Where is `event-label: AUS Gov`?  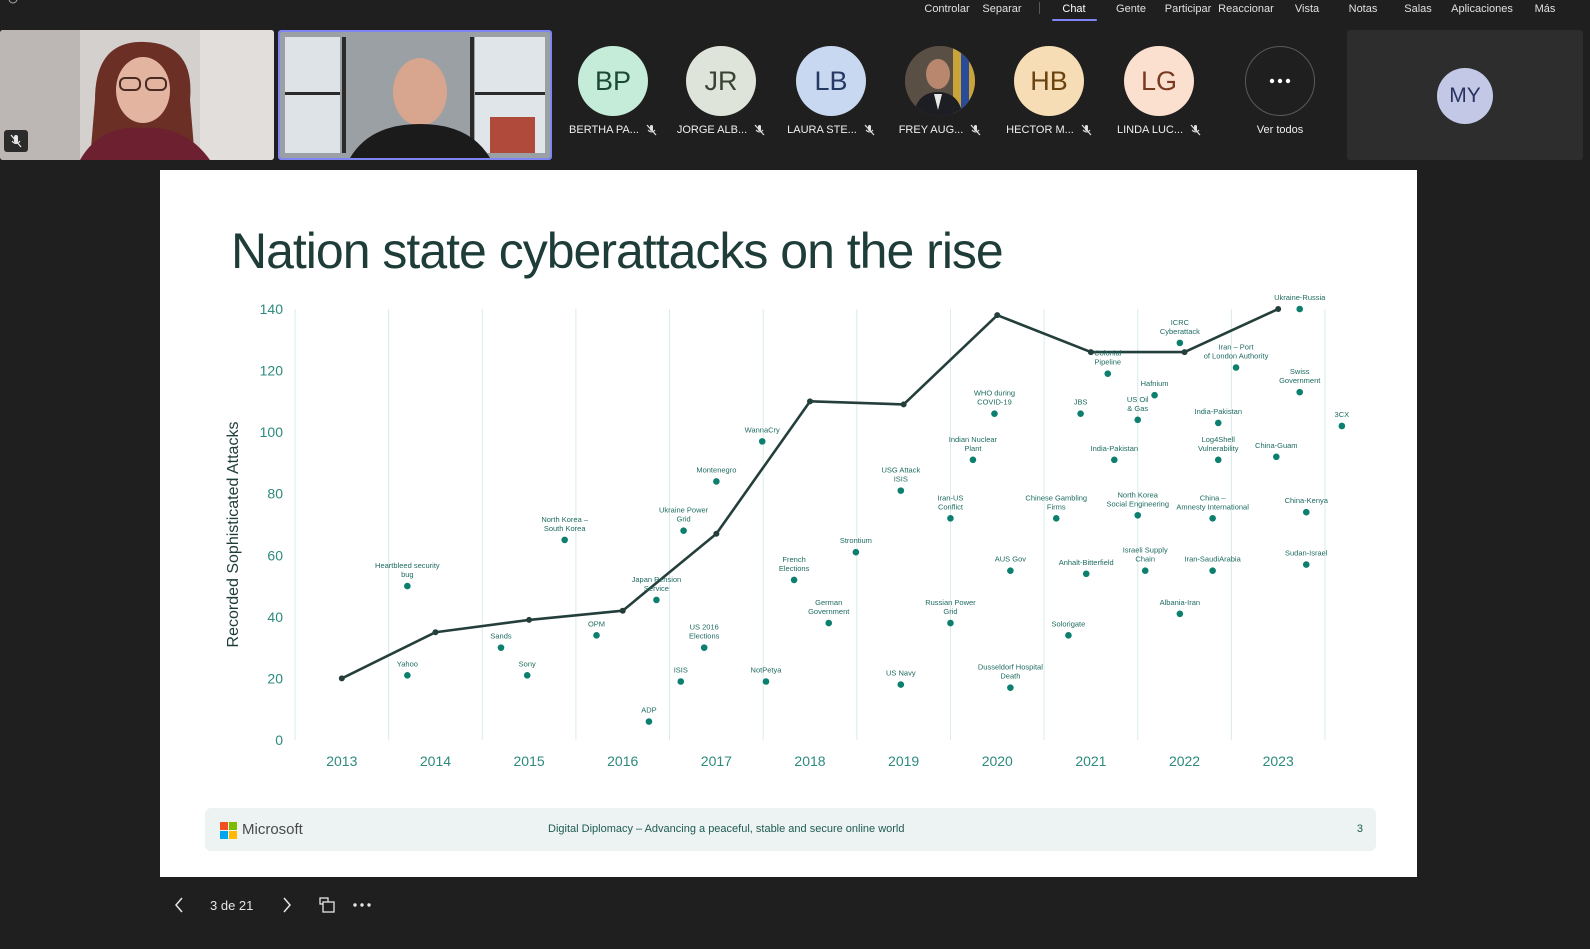 event-label: AUS Gov is located at coordinates (1011, 559).